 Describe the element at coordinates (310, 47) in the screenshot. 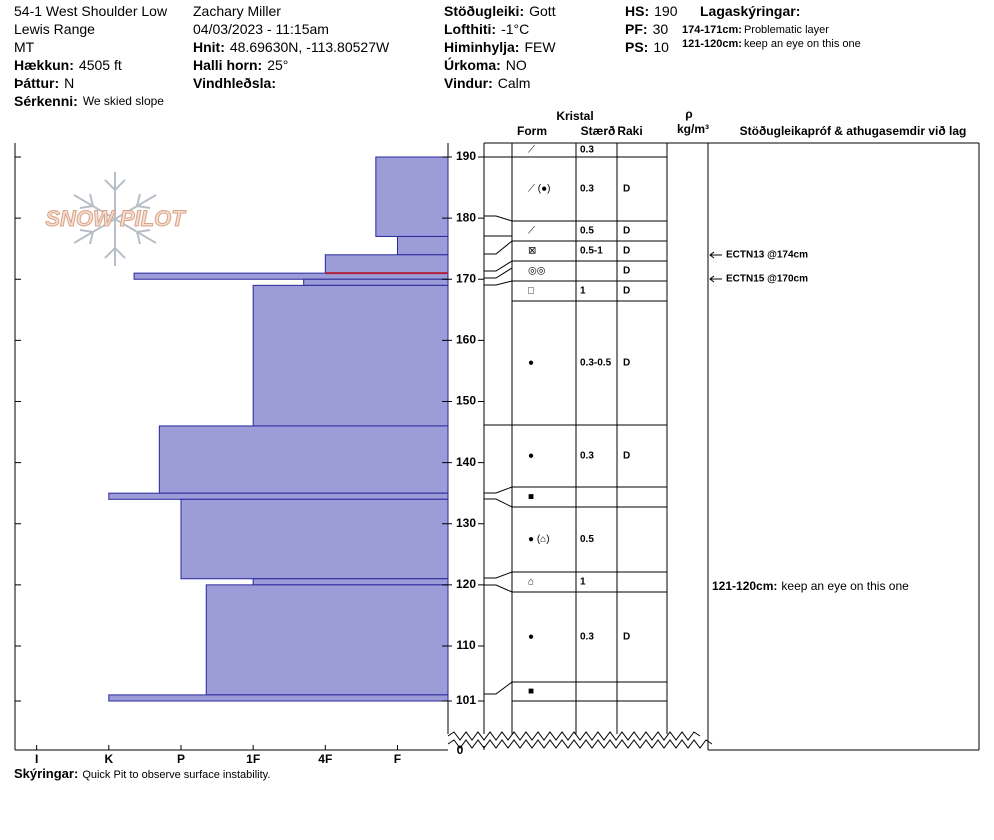

I see `header-field-value: 48.69630N, -113.80527W` at that location.